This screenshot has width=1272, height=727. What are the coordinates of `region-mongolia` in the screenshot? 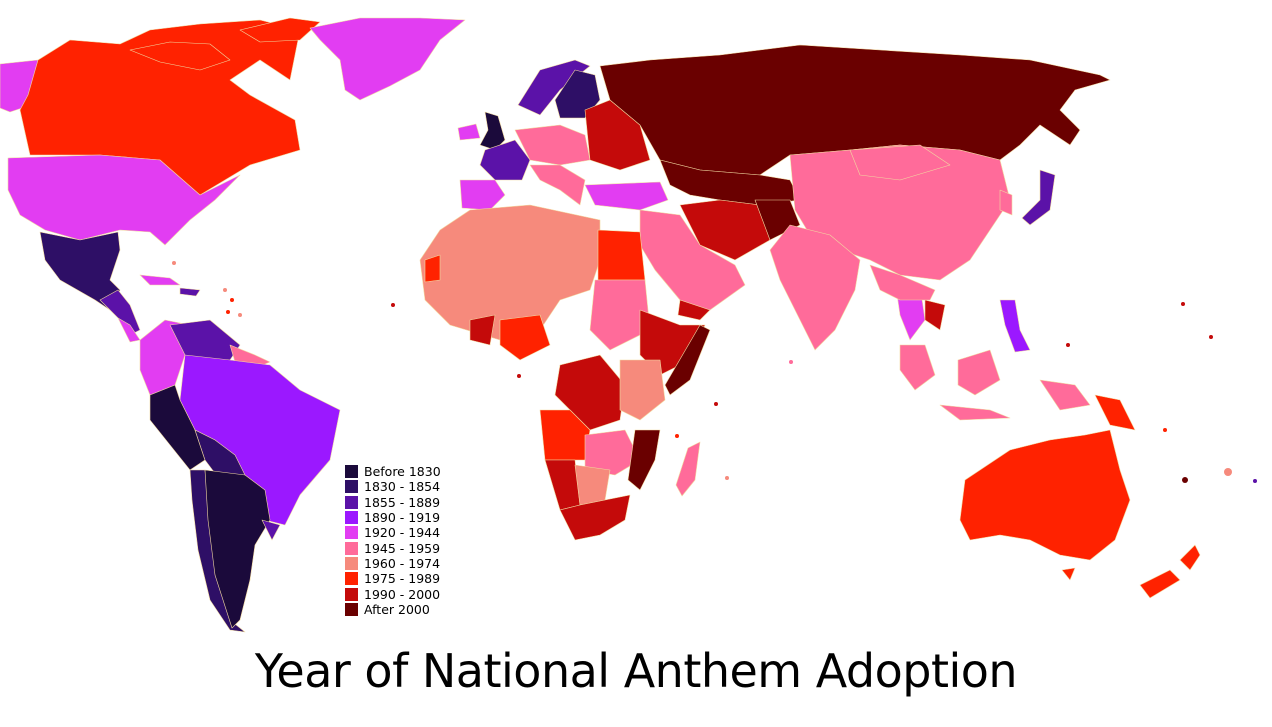 It's located at (900, 162).